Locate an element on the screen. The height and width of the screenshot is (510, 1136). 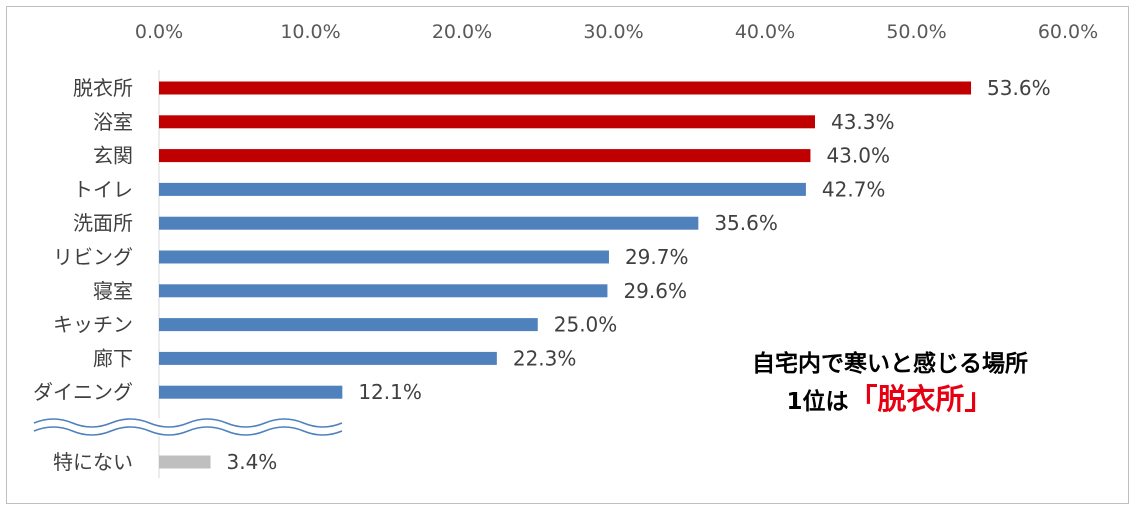
category-label: 浴室 is located at coordinates (113, 122).